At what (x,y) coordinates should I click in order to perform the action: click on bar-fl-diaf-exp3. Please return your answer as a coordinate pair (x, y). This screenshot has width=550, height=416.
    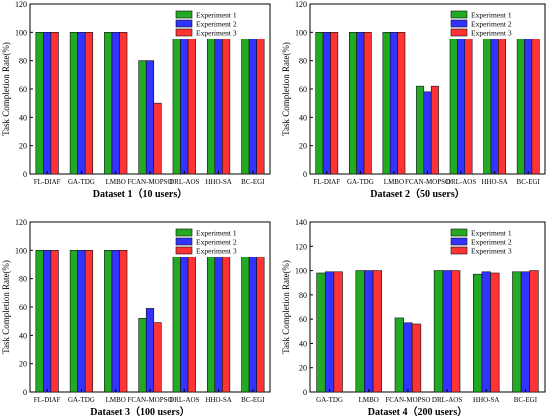
    Looking at the image, I should click on (54, 103).